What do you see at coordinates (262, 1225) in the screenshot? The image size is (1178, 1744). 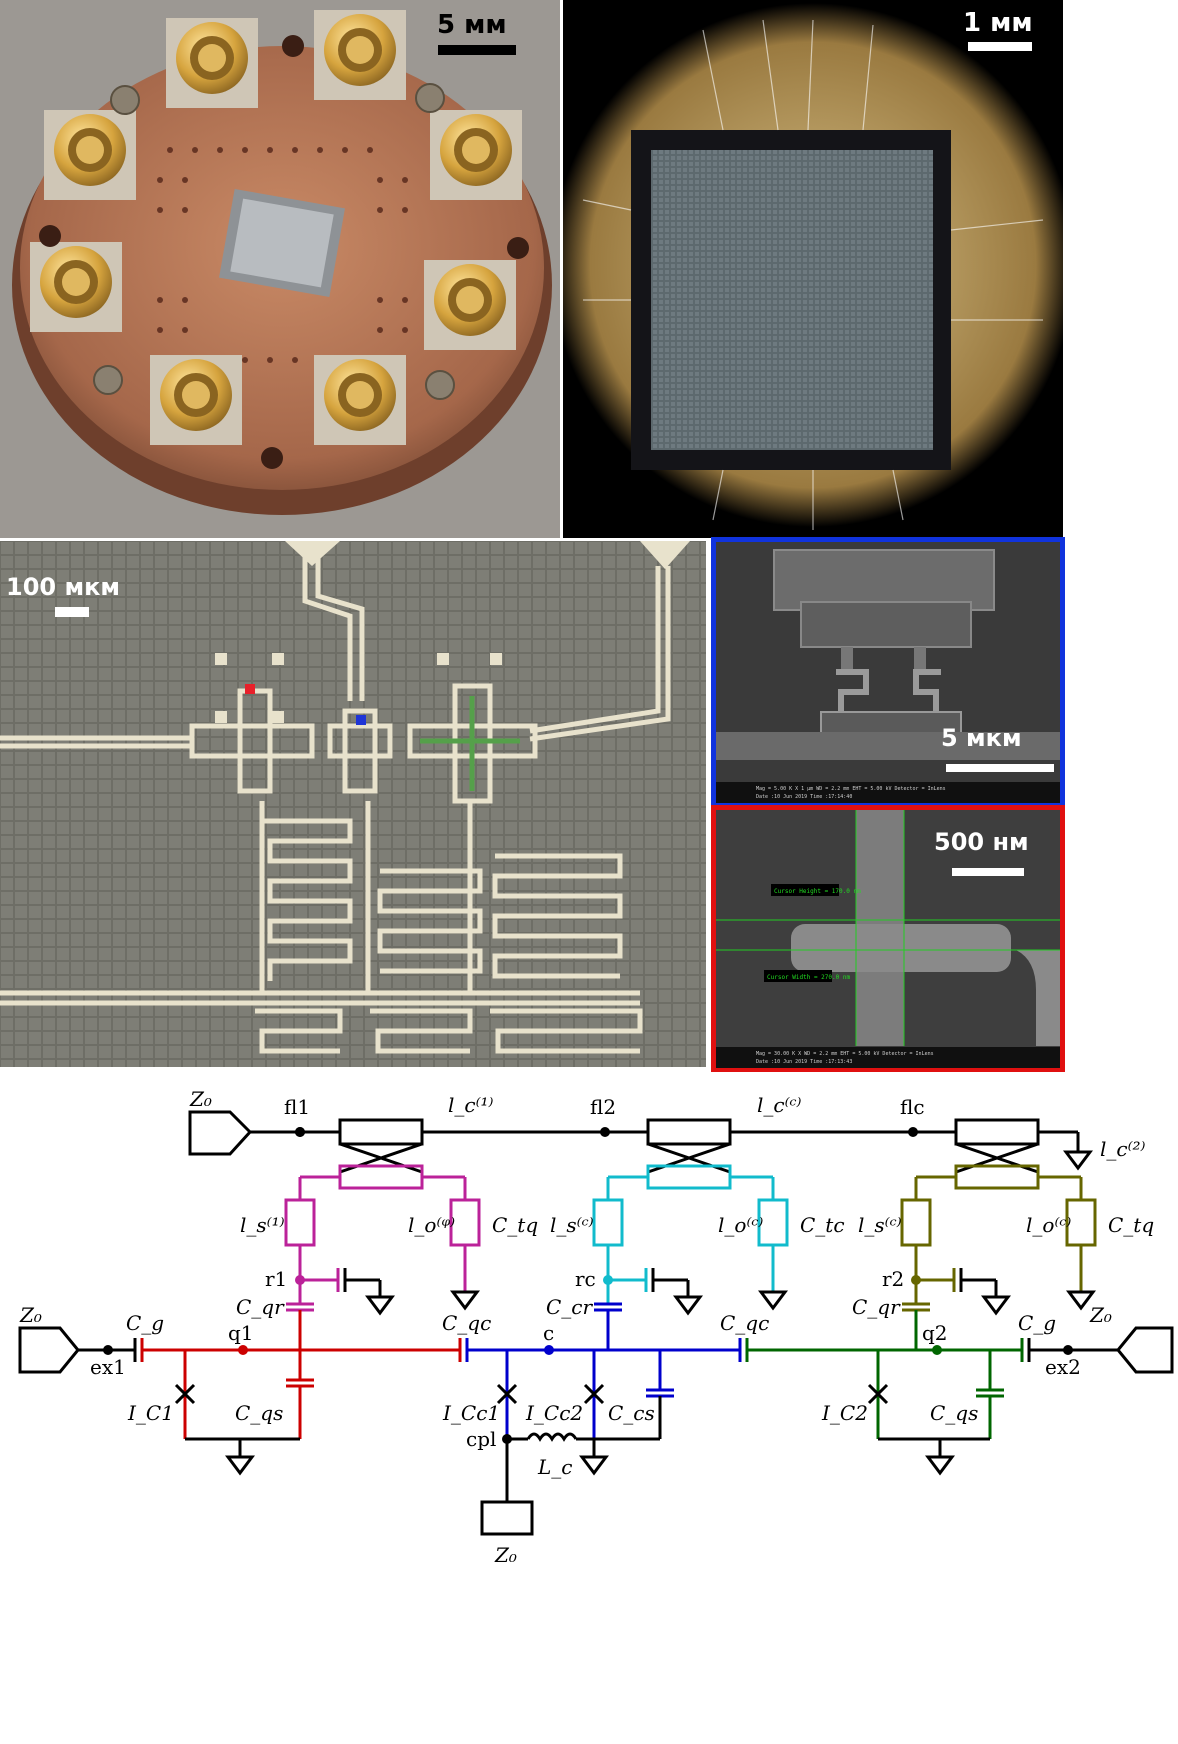 I see `label-ls1: l_s⁽¹⁾` at bounding box center [262, 1225].